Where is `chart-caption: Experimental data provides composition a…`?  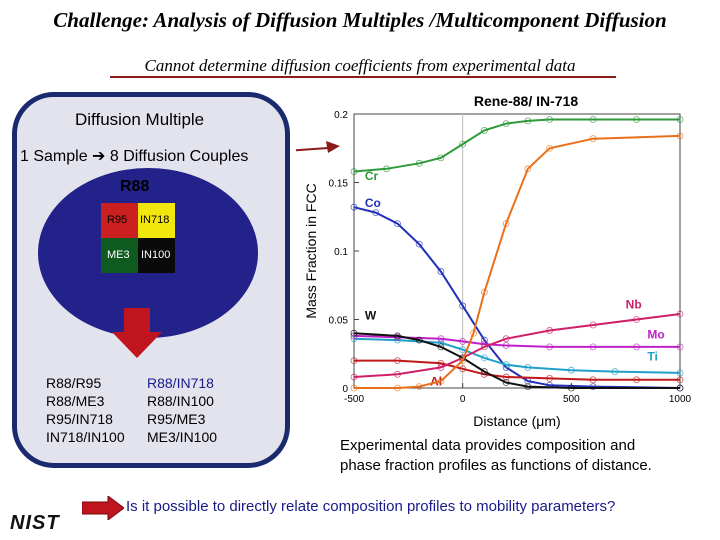
chart-caption: Experimental data provides composition a… is located at coordinates (496, 456).